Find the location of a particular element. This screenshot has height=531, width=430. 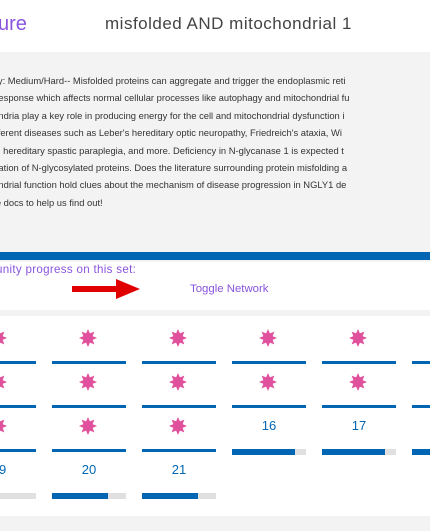

task-number: 19 is located at coordinates (18, 469).